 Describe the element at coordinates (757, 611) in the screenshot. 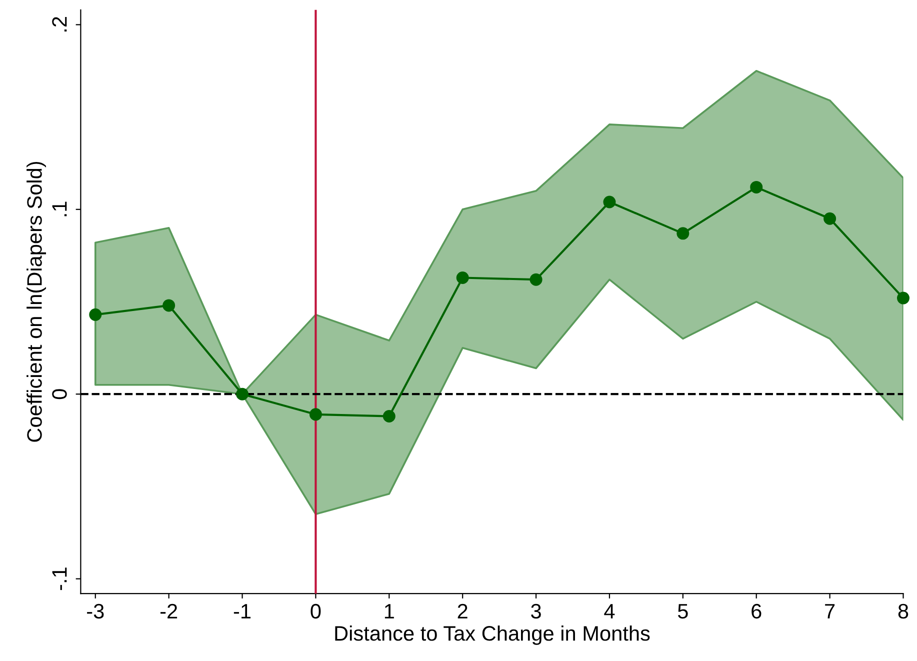

I see `x-tick-label: 6` at that location.